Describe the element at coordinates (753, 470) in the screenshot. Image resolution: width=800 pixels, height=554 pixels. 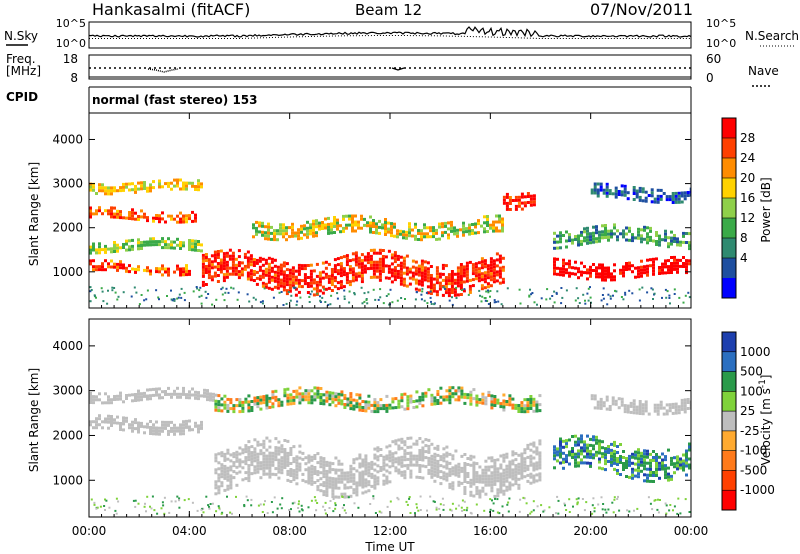
I see `velocity-colorbar-tick-label: -500` at that location.